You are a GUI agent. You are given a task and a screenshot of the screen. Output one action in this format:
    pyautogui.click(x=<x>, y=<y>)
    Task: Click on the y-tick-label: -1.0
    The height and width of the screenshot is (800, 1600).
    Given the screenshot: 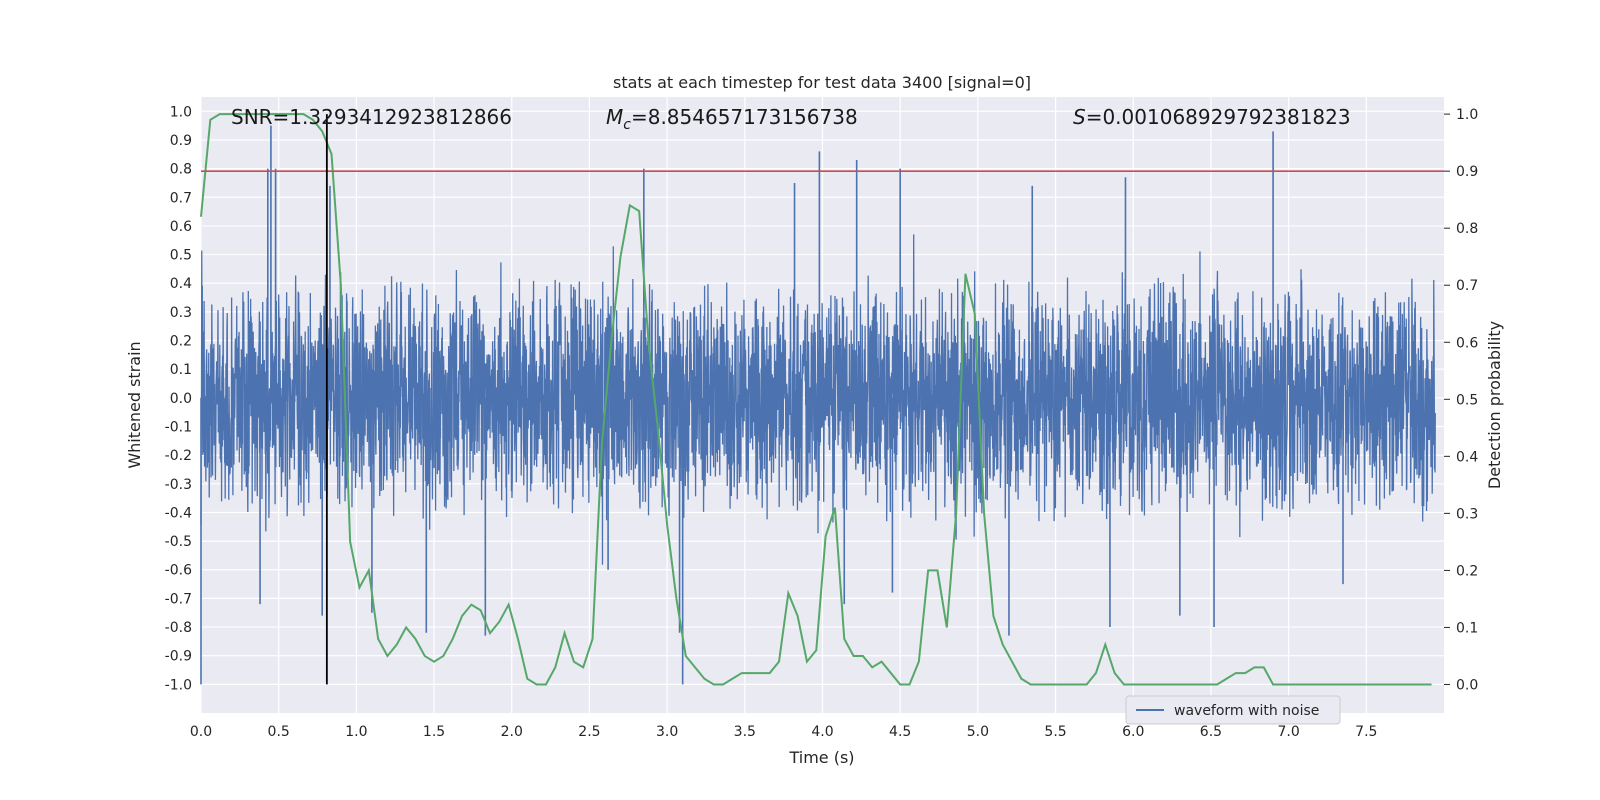 What is the action you would take?
    pyautogui.click(x=178, y=685)
    